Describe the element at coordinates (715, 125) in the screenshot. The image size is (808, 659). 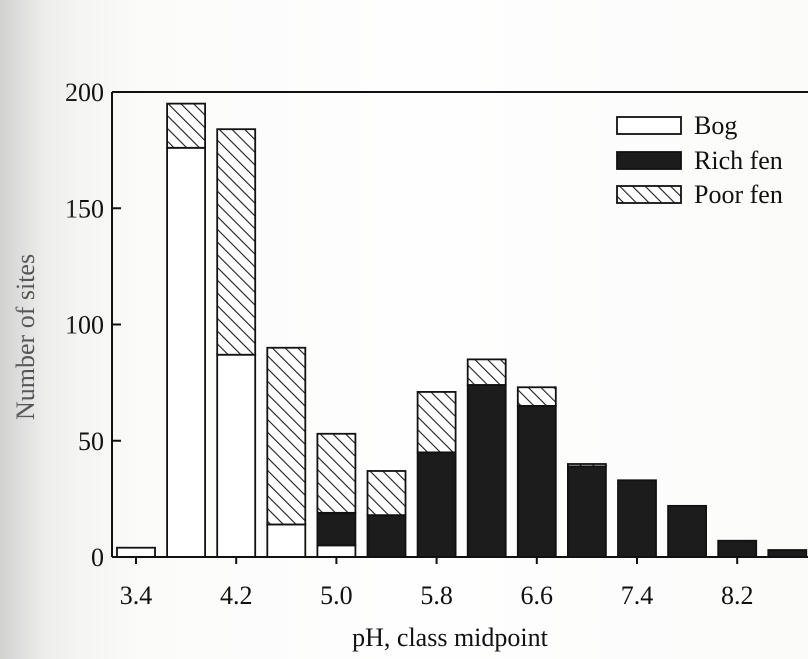
I see `legend-label-bog: Bog` at that location.